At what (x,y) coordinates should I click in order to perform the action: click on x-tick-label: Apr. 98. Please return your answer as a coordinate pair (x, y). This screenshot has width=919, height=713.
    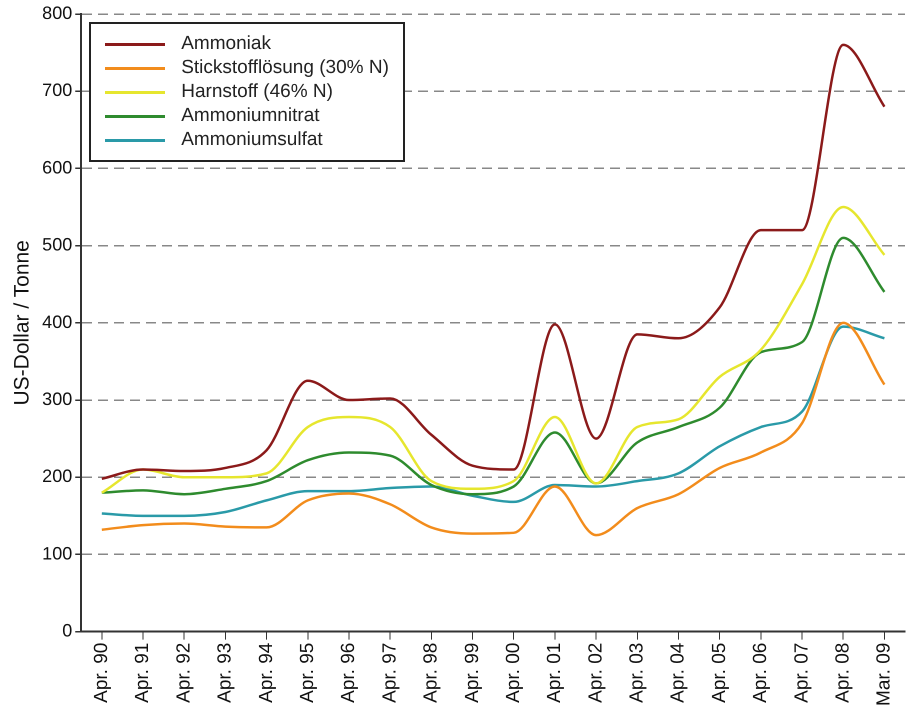
    Looking at the image, I should click on (431, 672).